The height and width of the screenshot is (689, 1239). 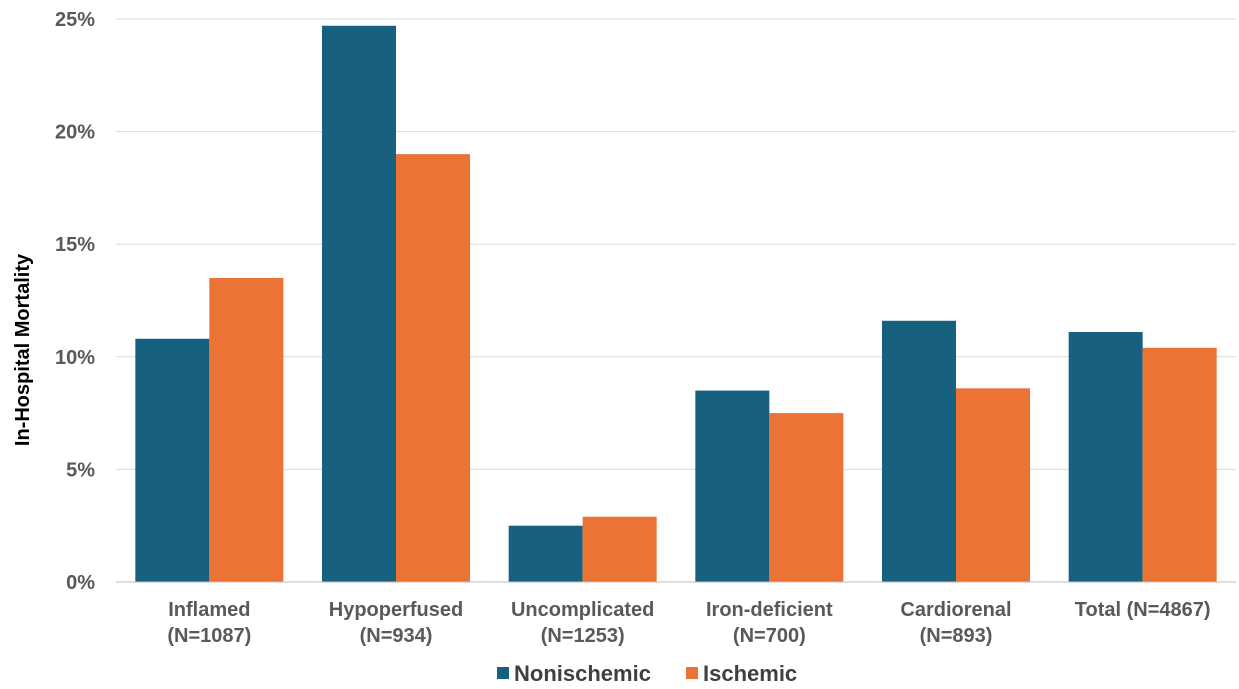 I want to click on x-tick-label: Hypoperfused, so click(x=396, y=610).